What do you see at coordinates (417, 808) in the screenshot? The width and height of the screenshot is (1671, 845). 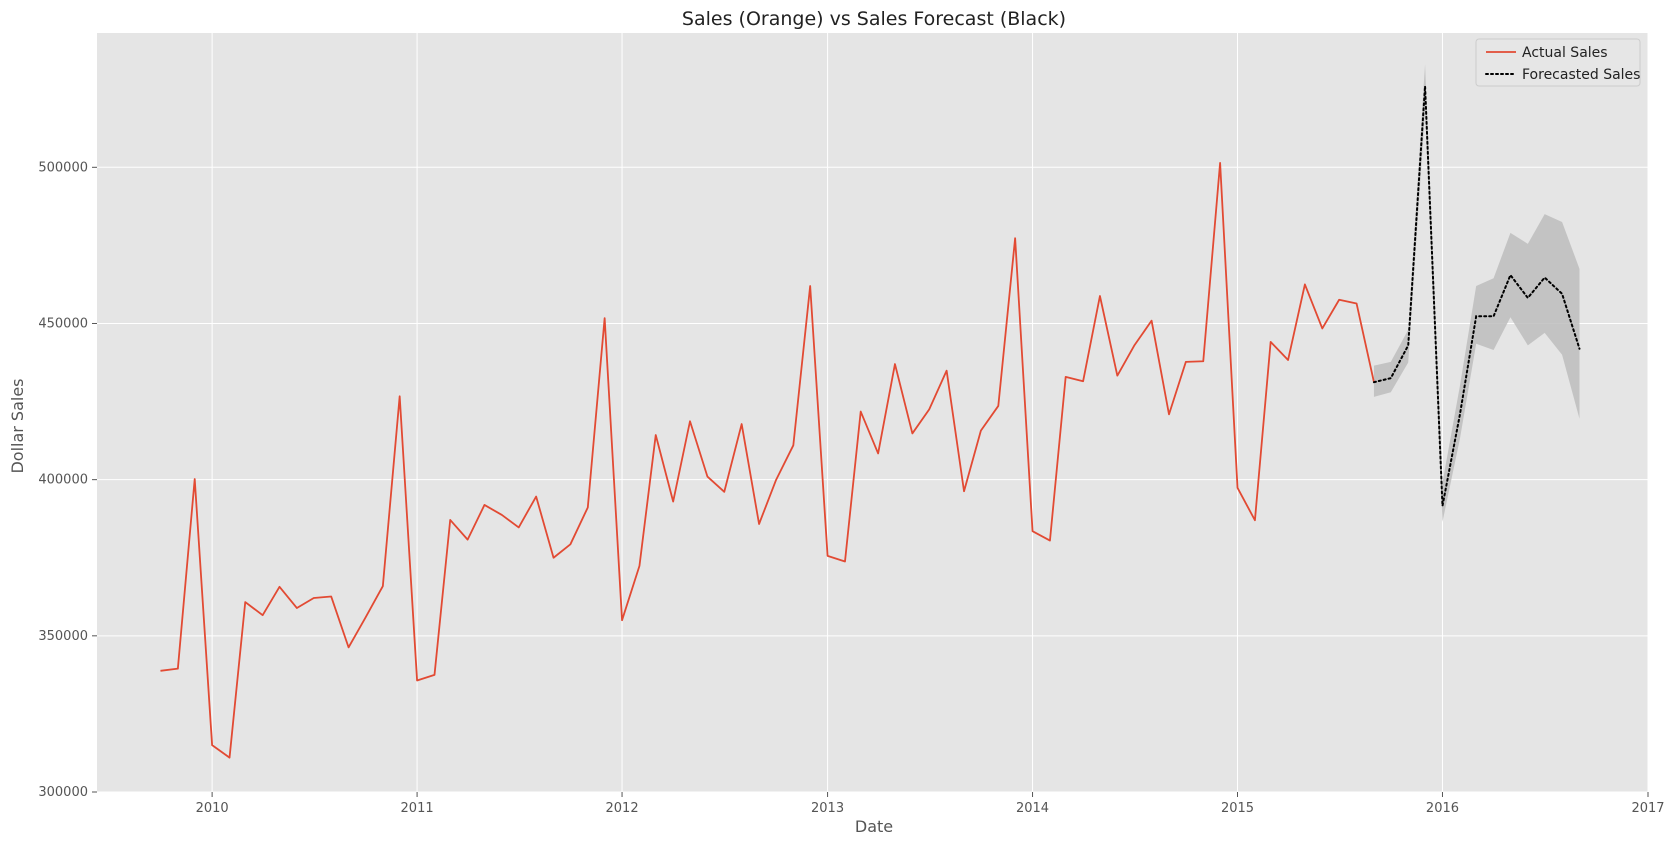 I see `x-tick-label: 2011` at bounding box center [417, 808].